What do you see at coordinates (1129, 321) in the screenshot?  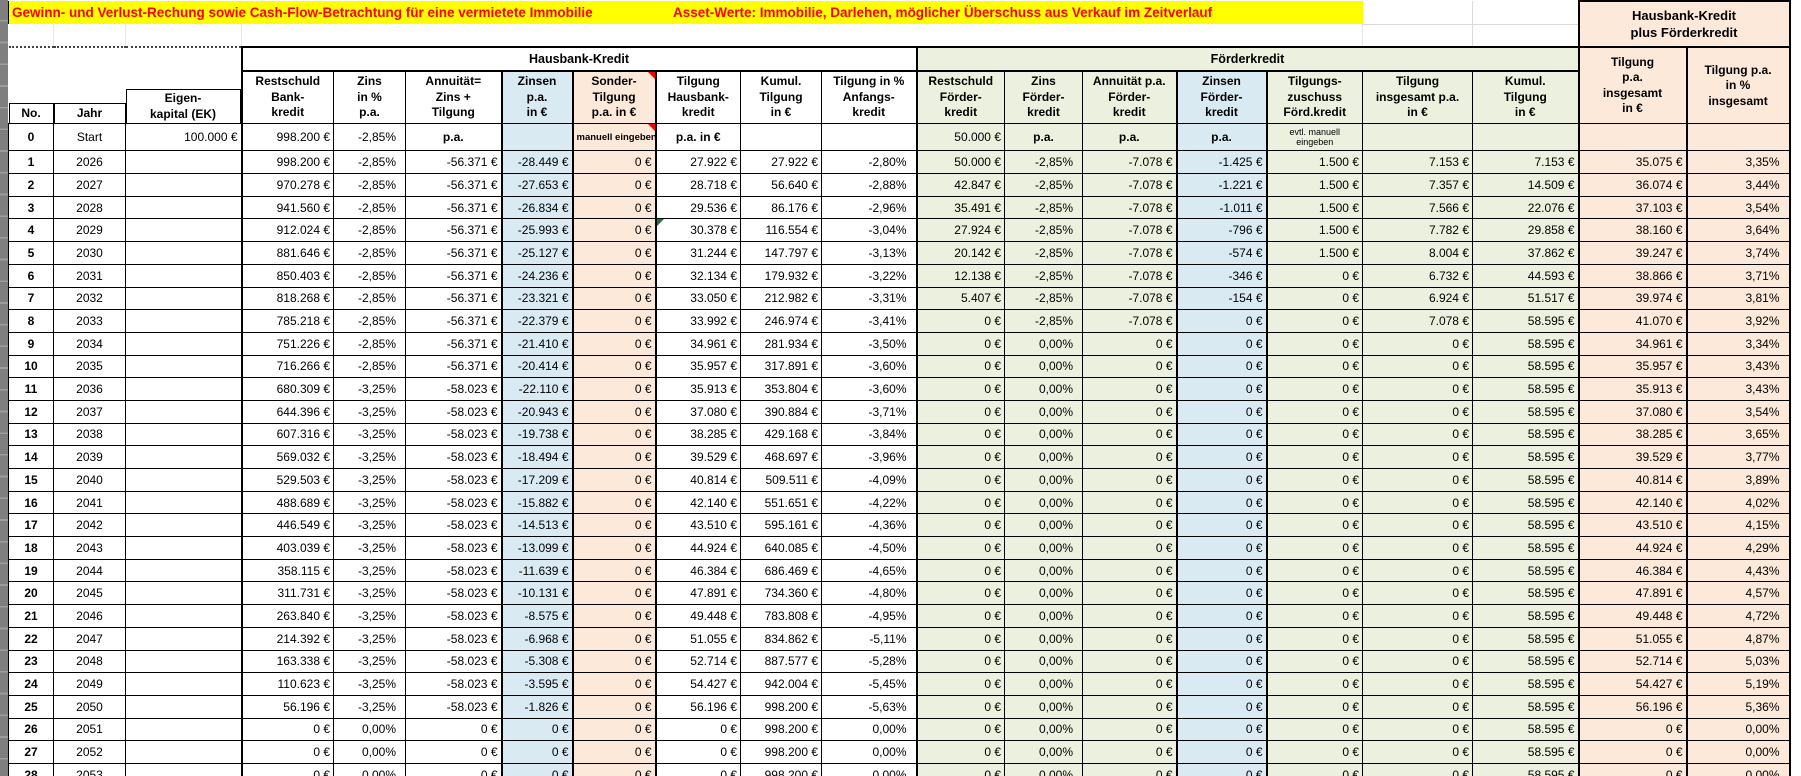 I see `cell-r8-annuitaet_foerder: -7.078 €` at bounding box center [1129, 321].